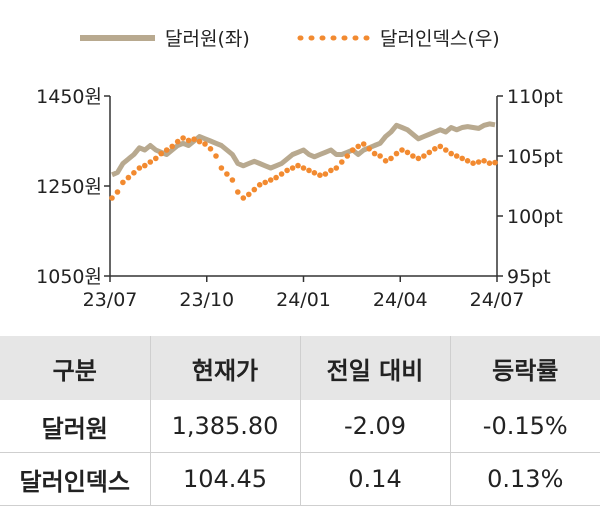  I want to click on table-row: 달러원 1,385.80 -2.09 -0.15%, so click(300, 426).